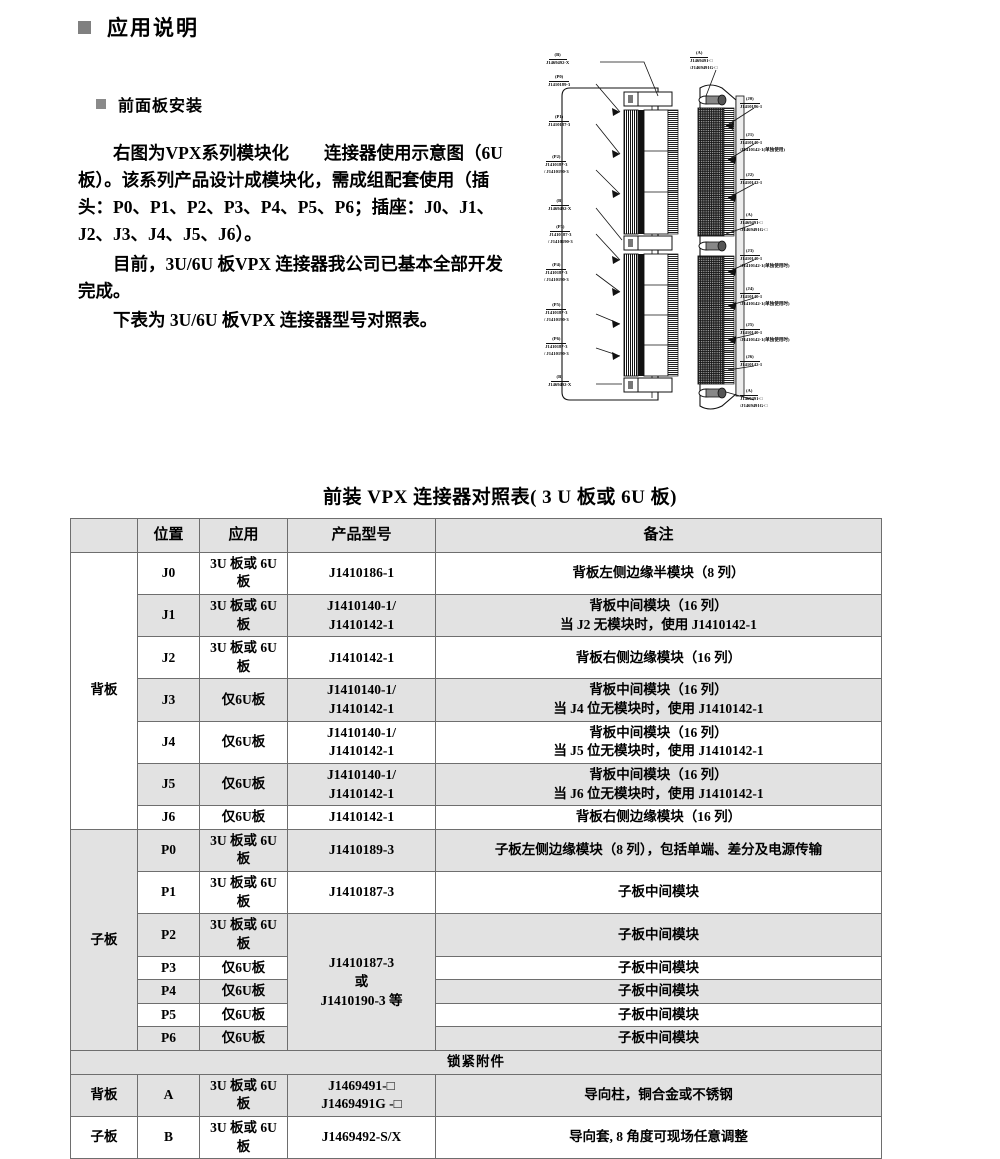  Describe the element at coordinates (361, 658) in the screenshot. I see `cell-model: J1410142-1` at that location.